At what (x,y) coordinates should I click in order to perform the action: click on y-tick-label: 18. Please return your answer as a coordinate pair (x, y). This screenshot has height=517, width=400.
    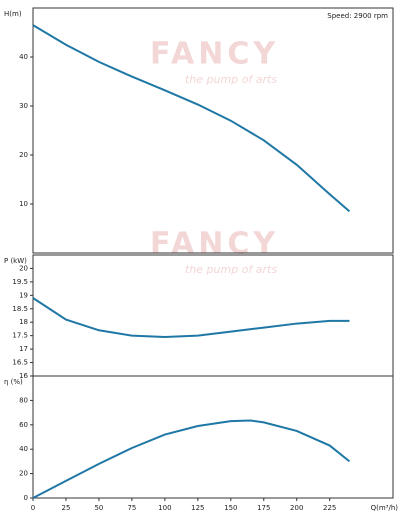
    Looking at the image, I should click on (23, 322).